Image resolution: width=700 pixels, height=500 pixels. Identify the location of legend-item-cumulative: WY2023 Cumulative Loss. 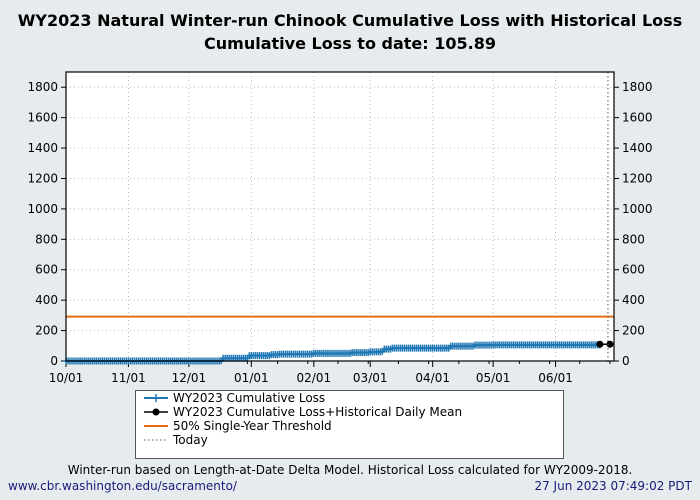
(234, 398).